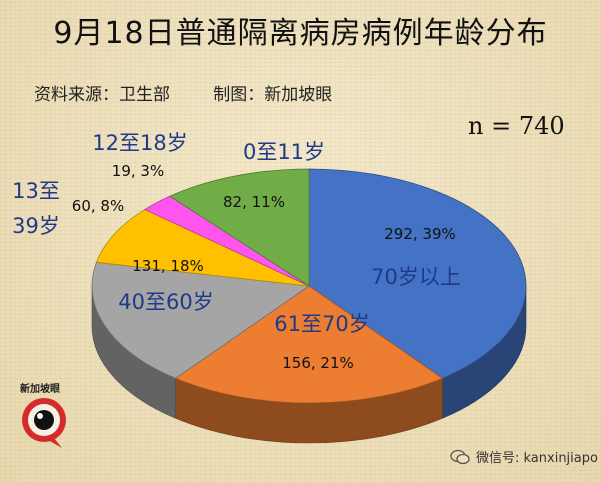 The height and width of the screenshot is (483, 601). Describe the element at coordinates (36, 226) in the screenshot. I see `category-label-13-line2: 39岁` at that location.